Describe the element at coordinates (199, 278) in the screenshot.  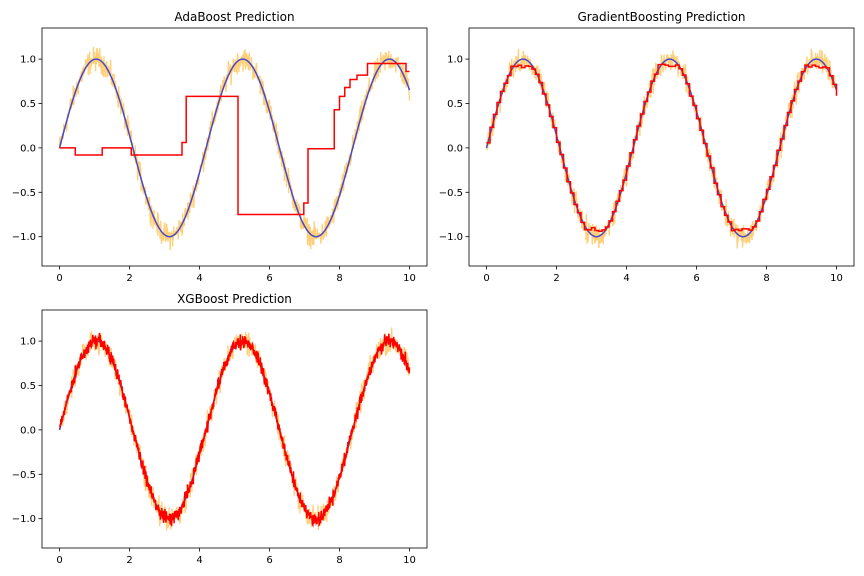
I see `adaboost-x-tick-label: 4` at that location.